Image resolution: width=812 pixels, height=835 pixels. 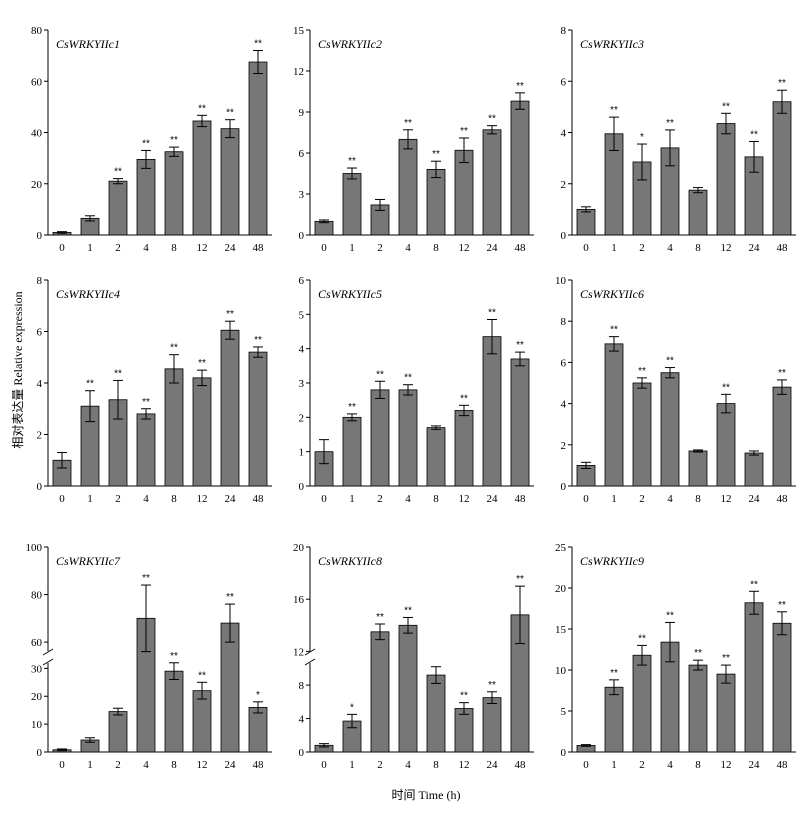 I want to click on y-tick-label: 5, so click(x=302, y=315).